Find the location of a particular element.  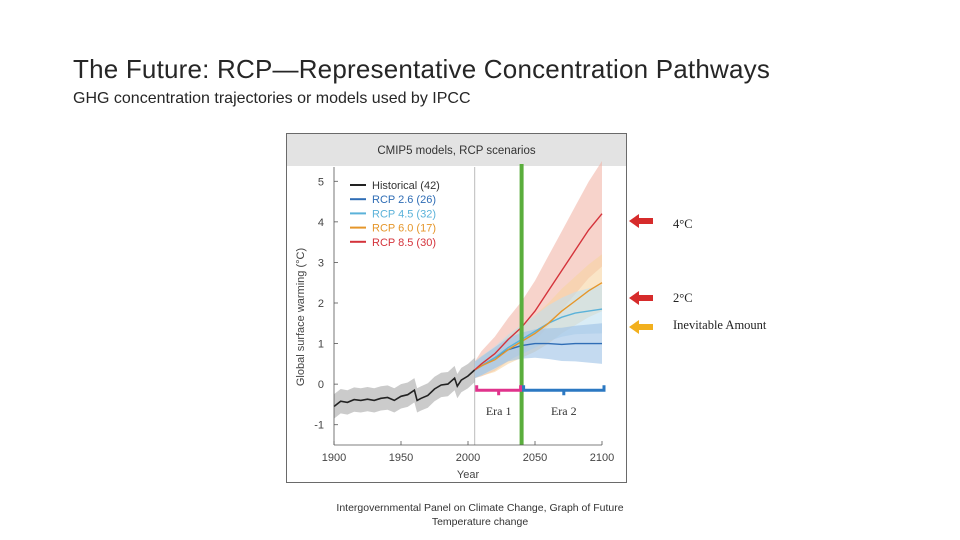

legend-label-1: RCP 2.6 (26) is located at coordinates (404, 200).